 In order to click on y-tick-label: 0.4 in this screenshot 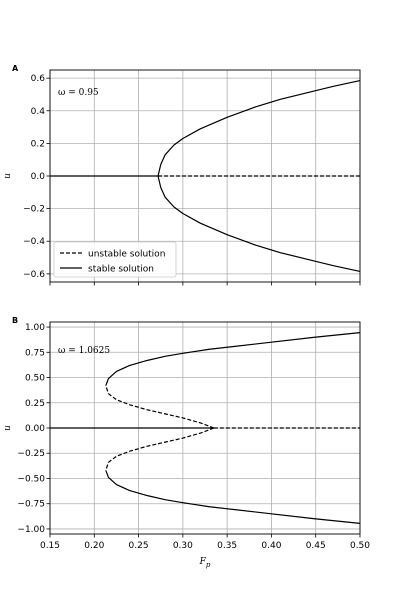, I will do `click(38, 112)`.